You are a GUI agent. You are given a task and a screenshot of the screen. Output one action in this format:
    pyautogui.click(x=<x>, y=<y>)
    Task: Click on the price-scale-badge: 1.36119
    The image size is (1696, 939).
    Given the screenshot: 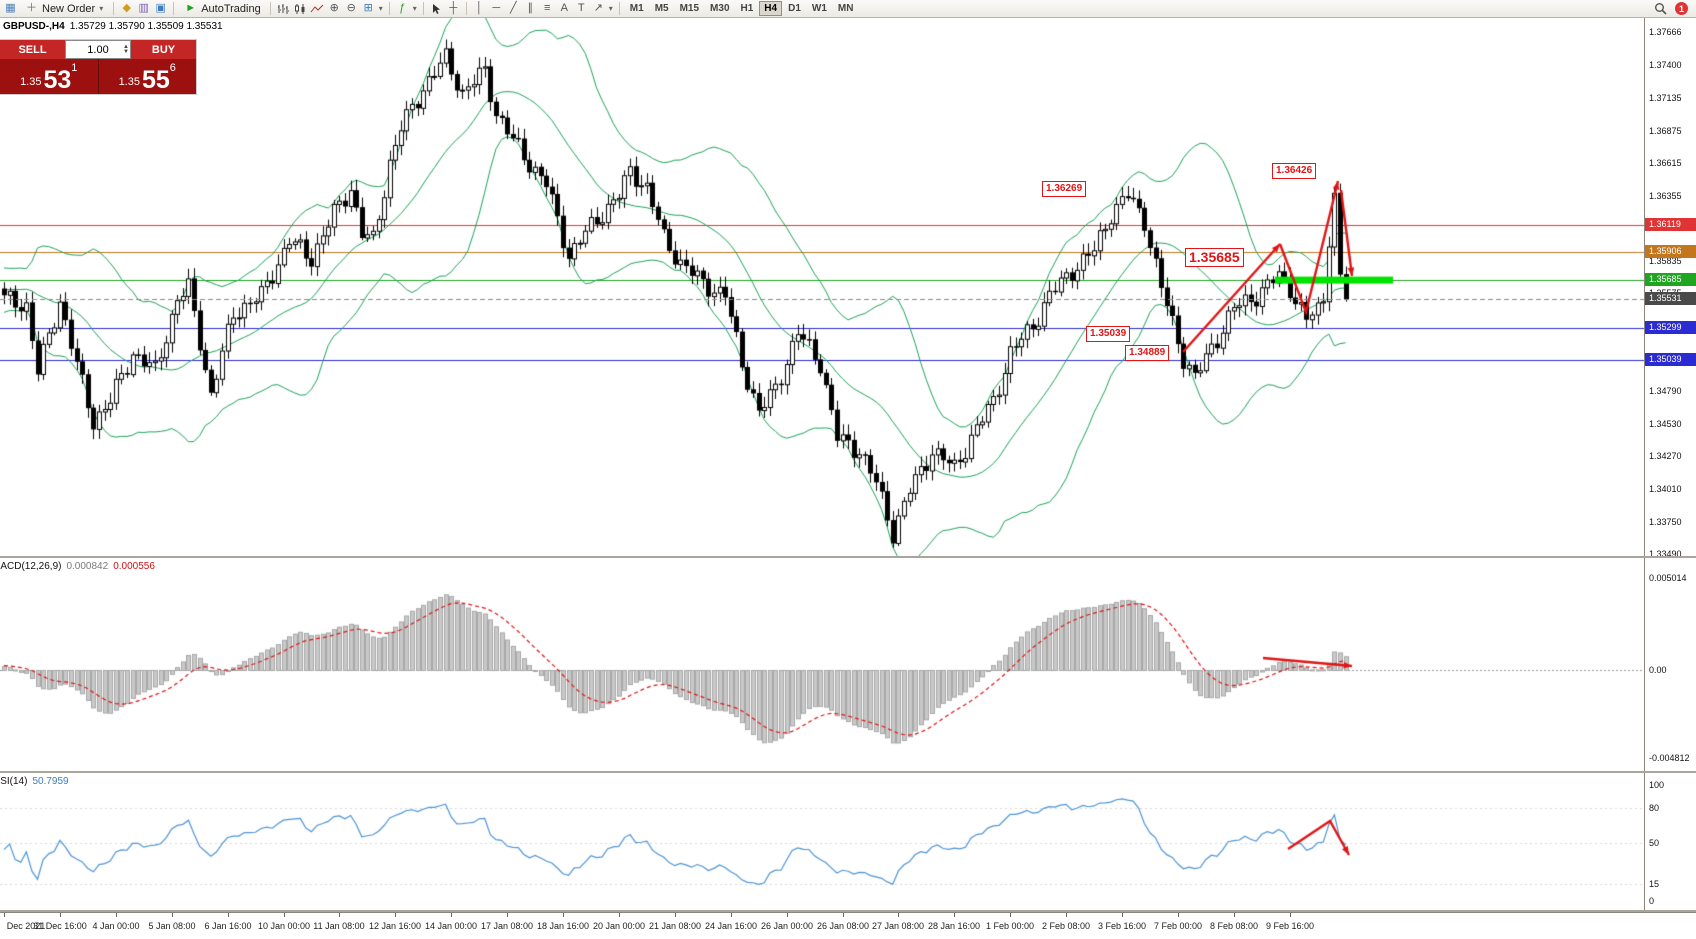 What is the action you would take?
    pyautogui.click(x=1670, y=224)
    